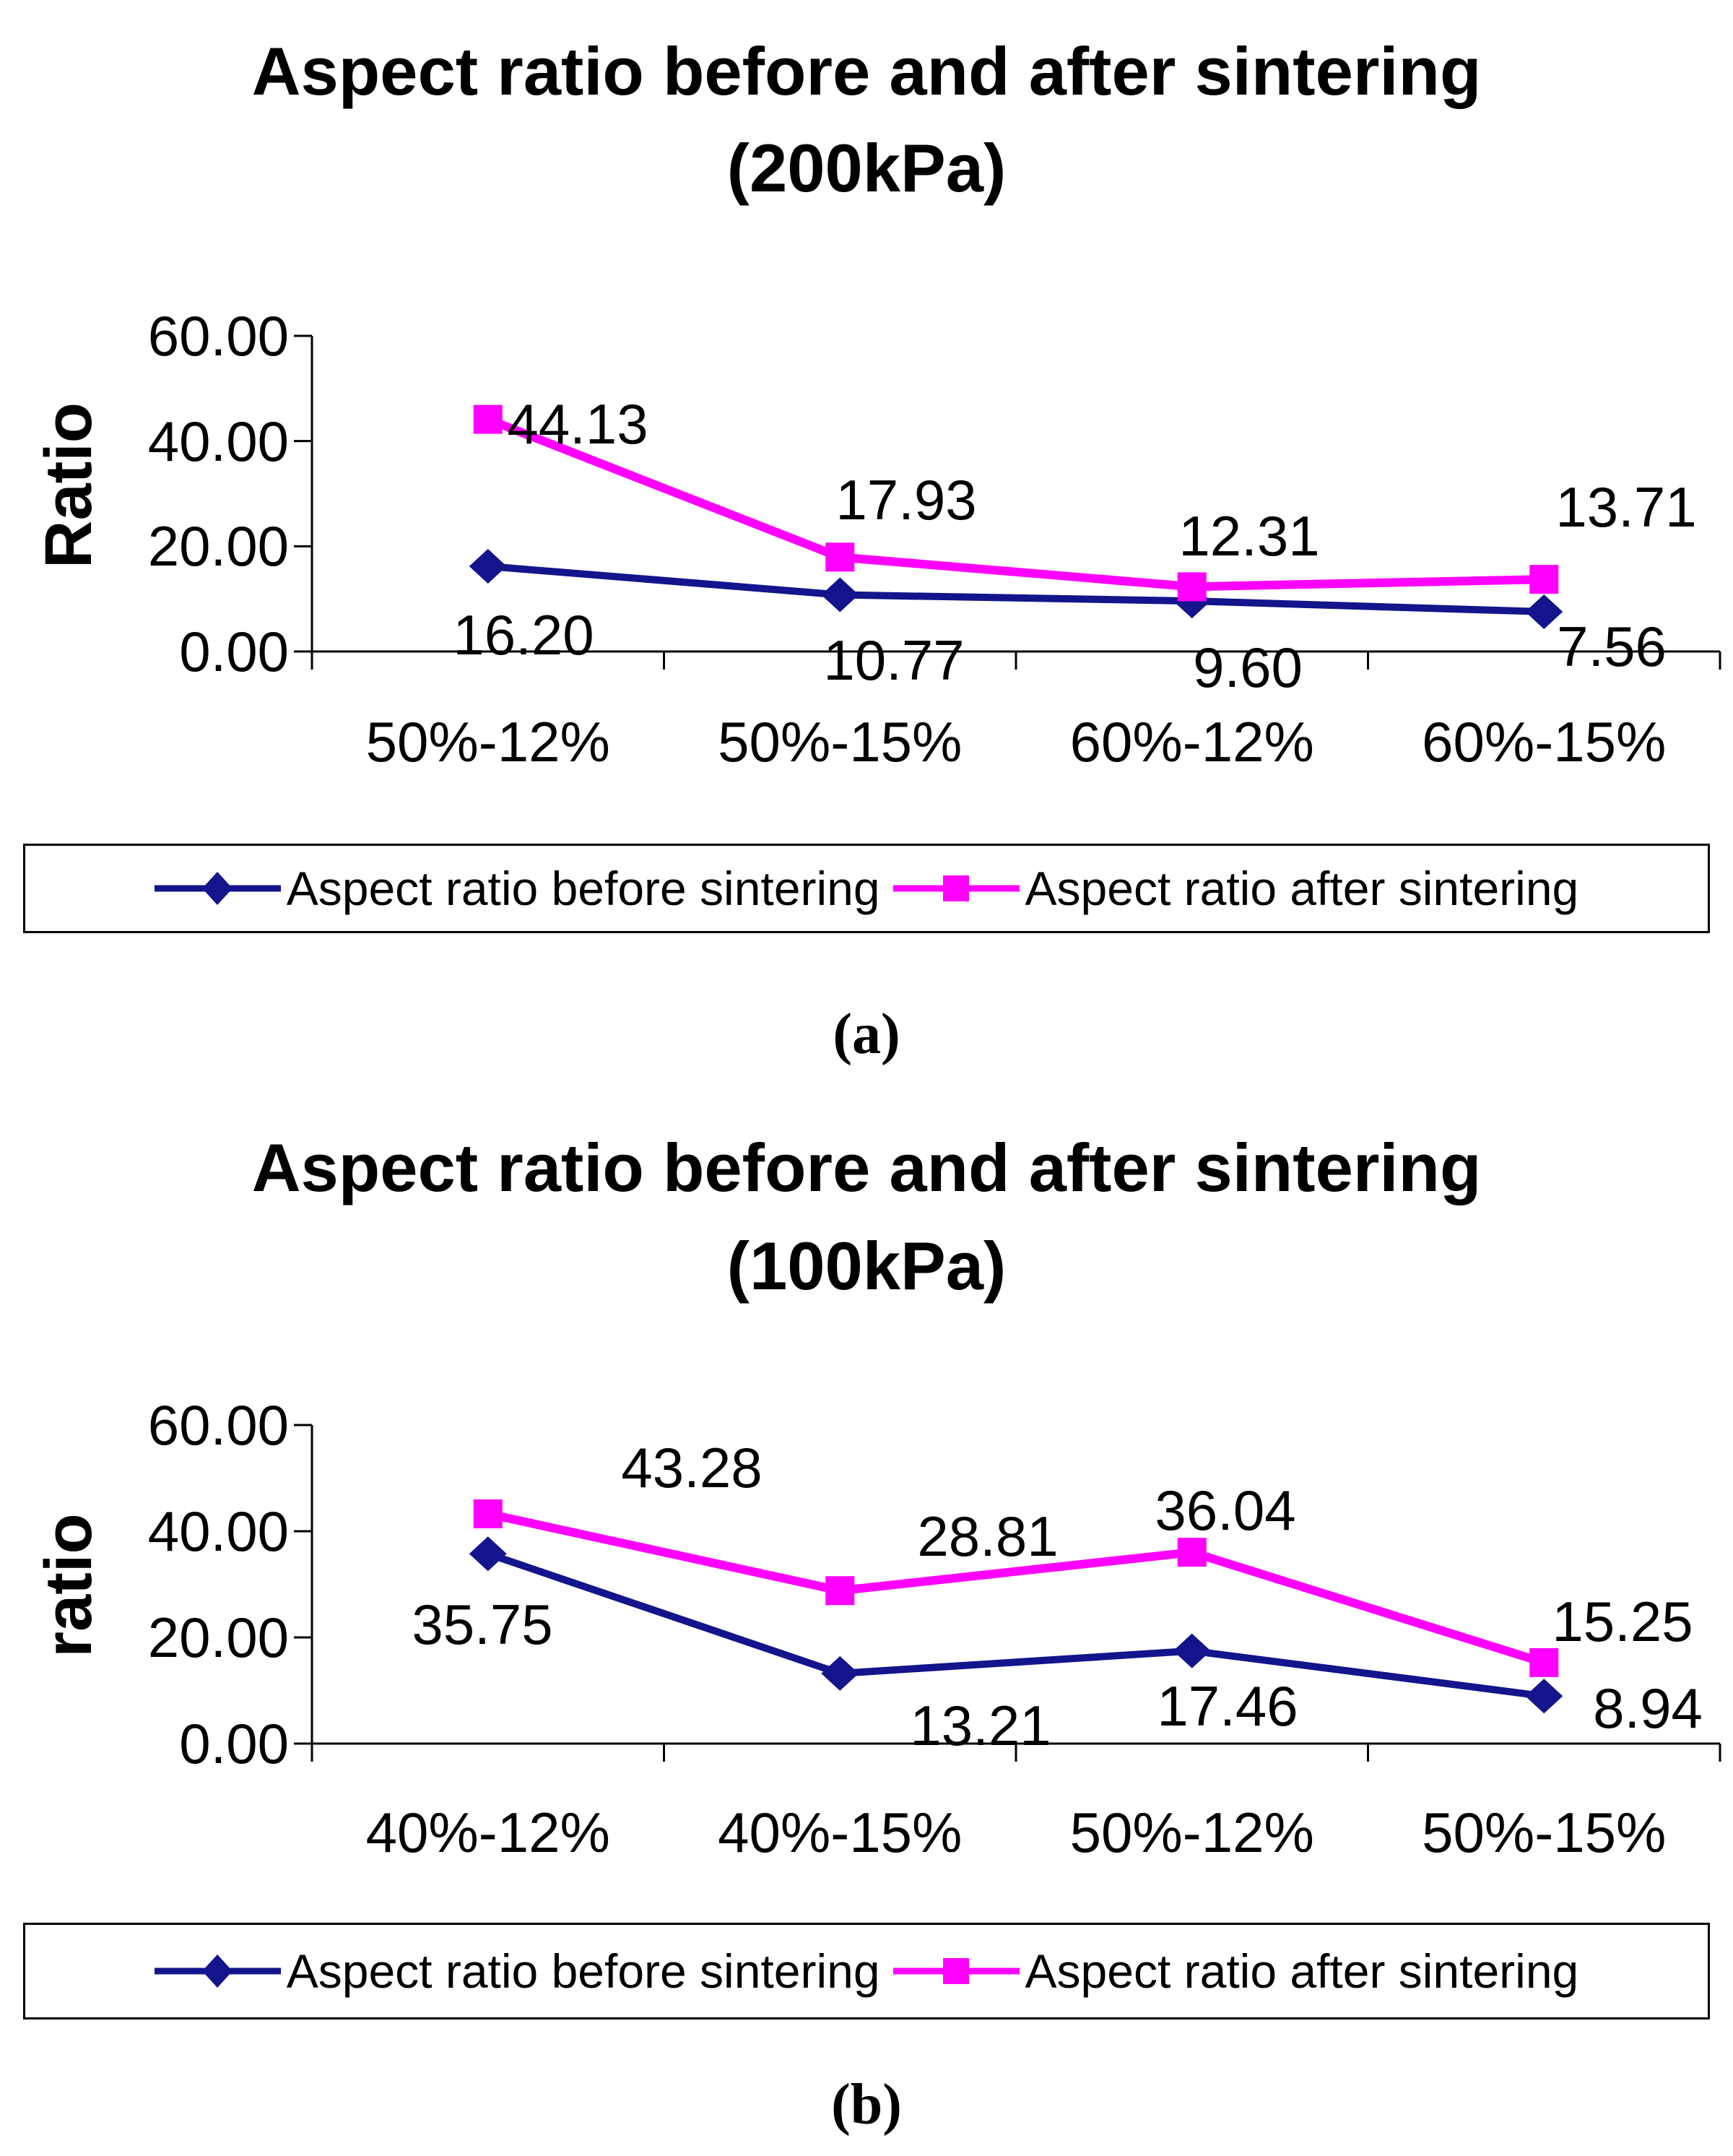 This screenshot has width=1733, height=2156. What do you see at coordinates (1544, 742) in the screenshot?
I see `x-category-label: 60%-15%` at bounding box center [1544, 742].